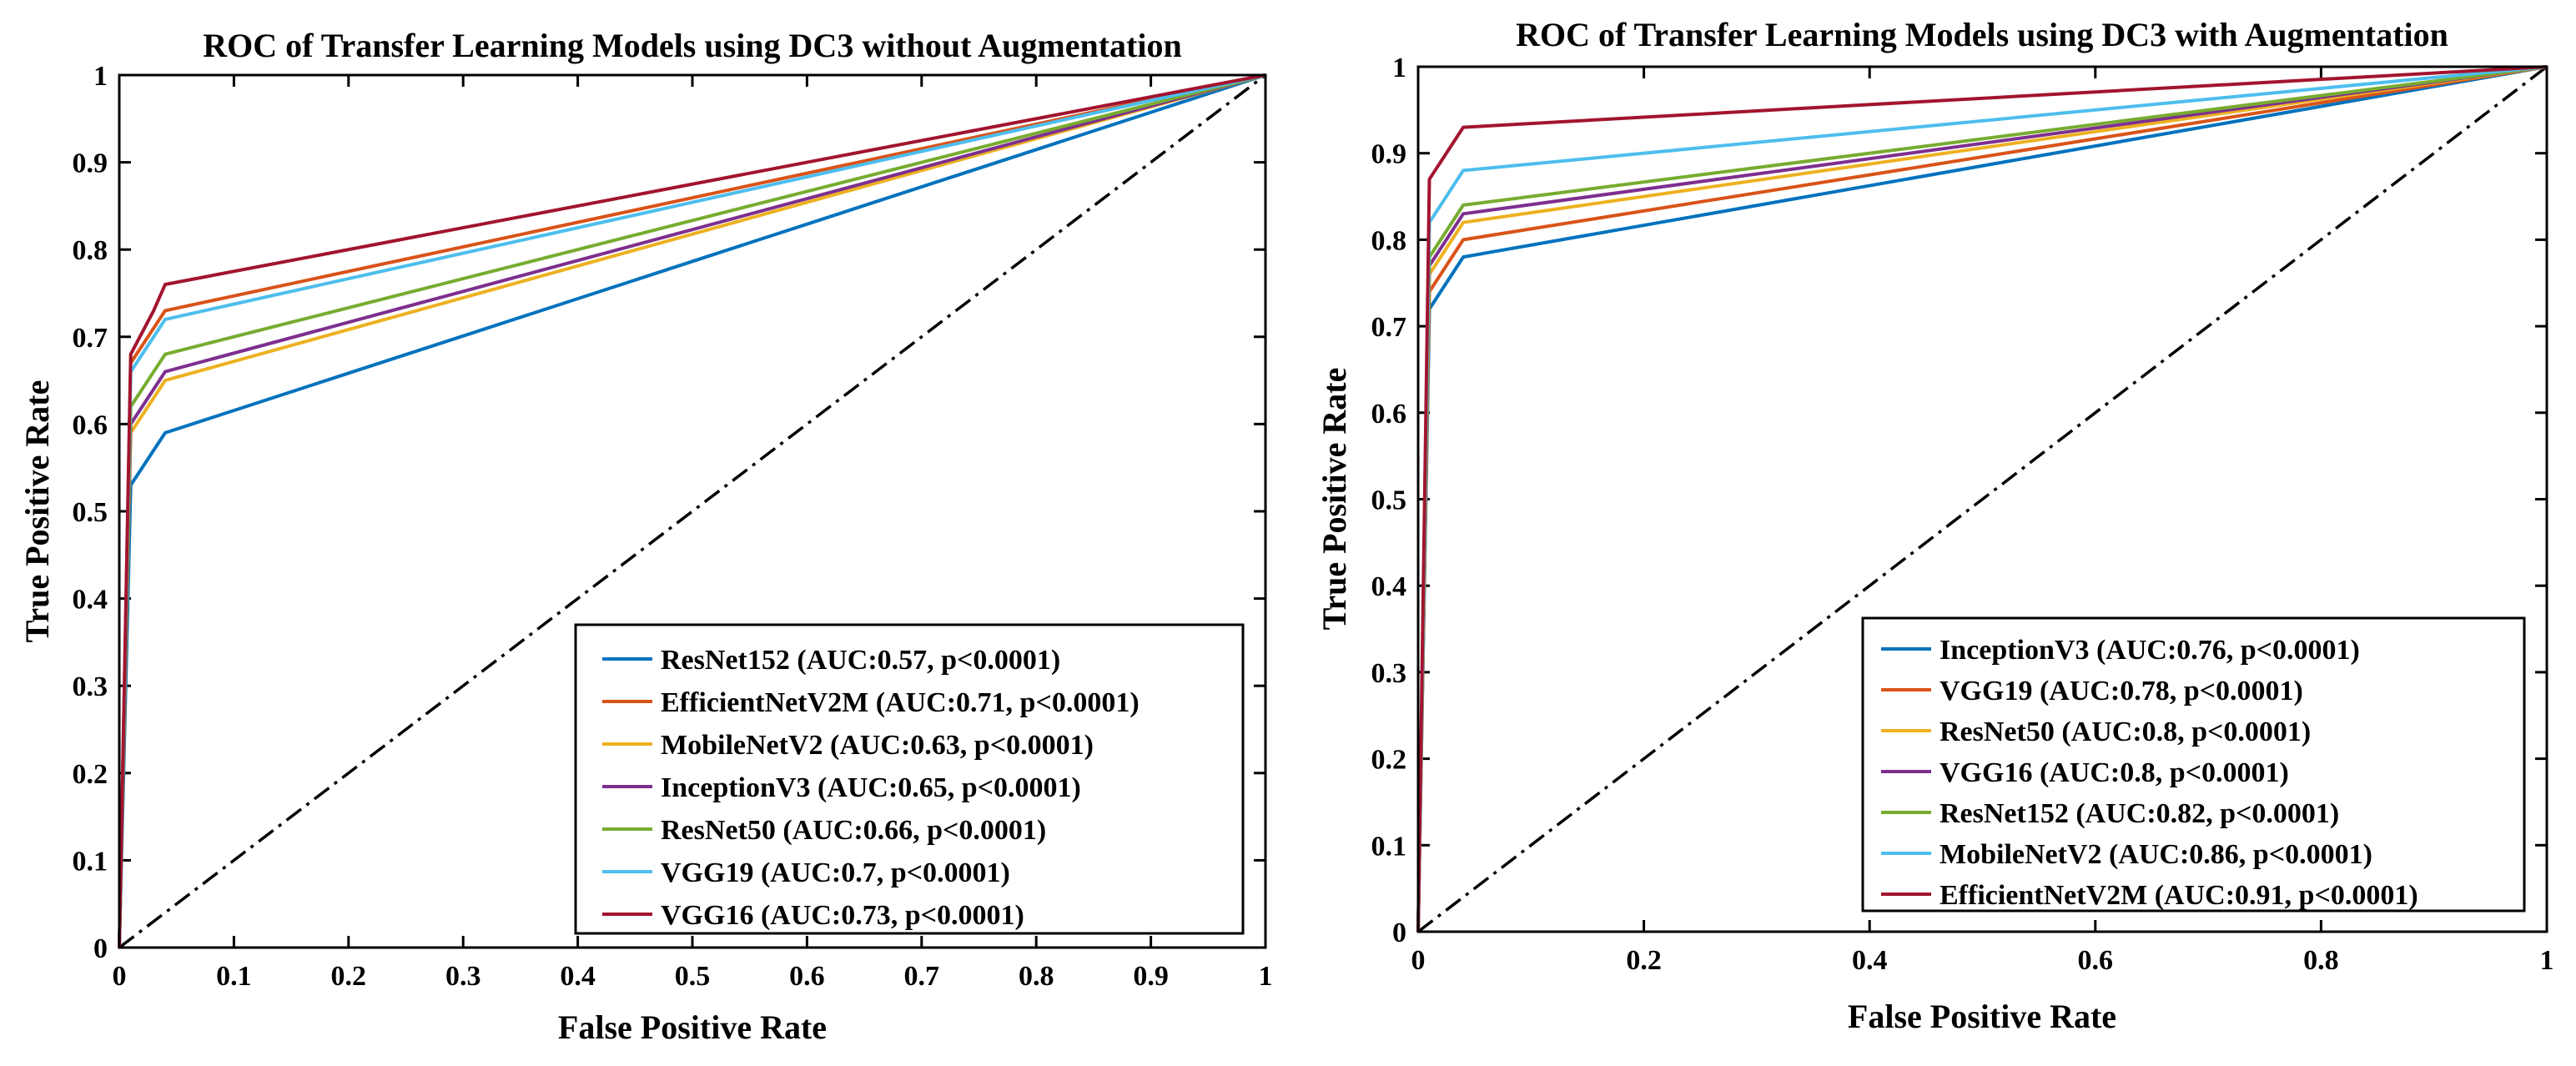  I want to click on plot-2-ytick-label: 0, so click(1399, 933).